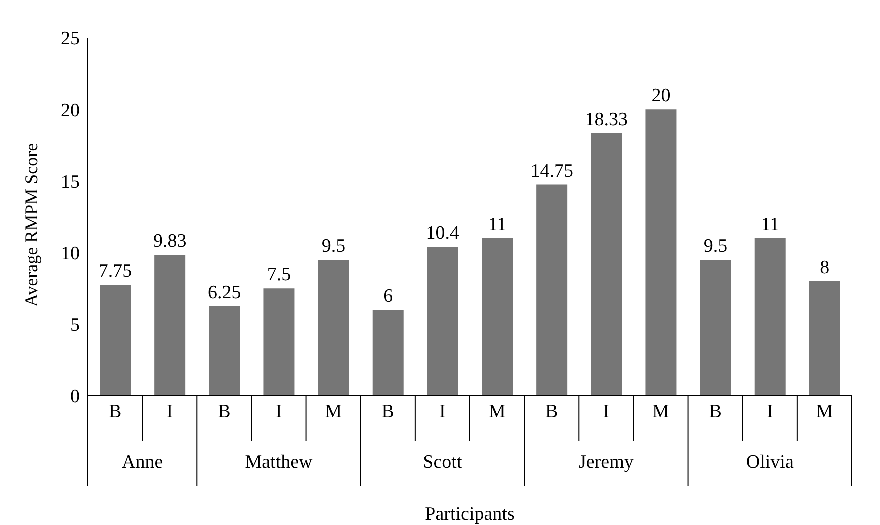 This screenshot has height=525, width=880. I want to click on y-tick-label: 25, so click(70, 39).